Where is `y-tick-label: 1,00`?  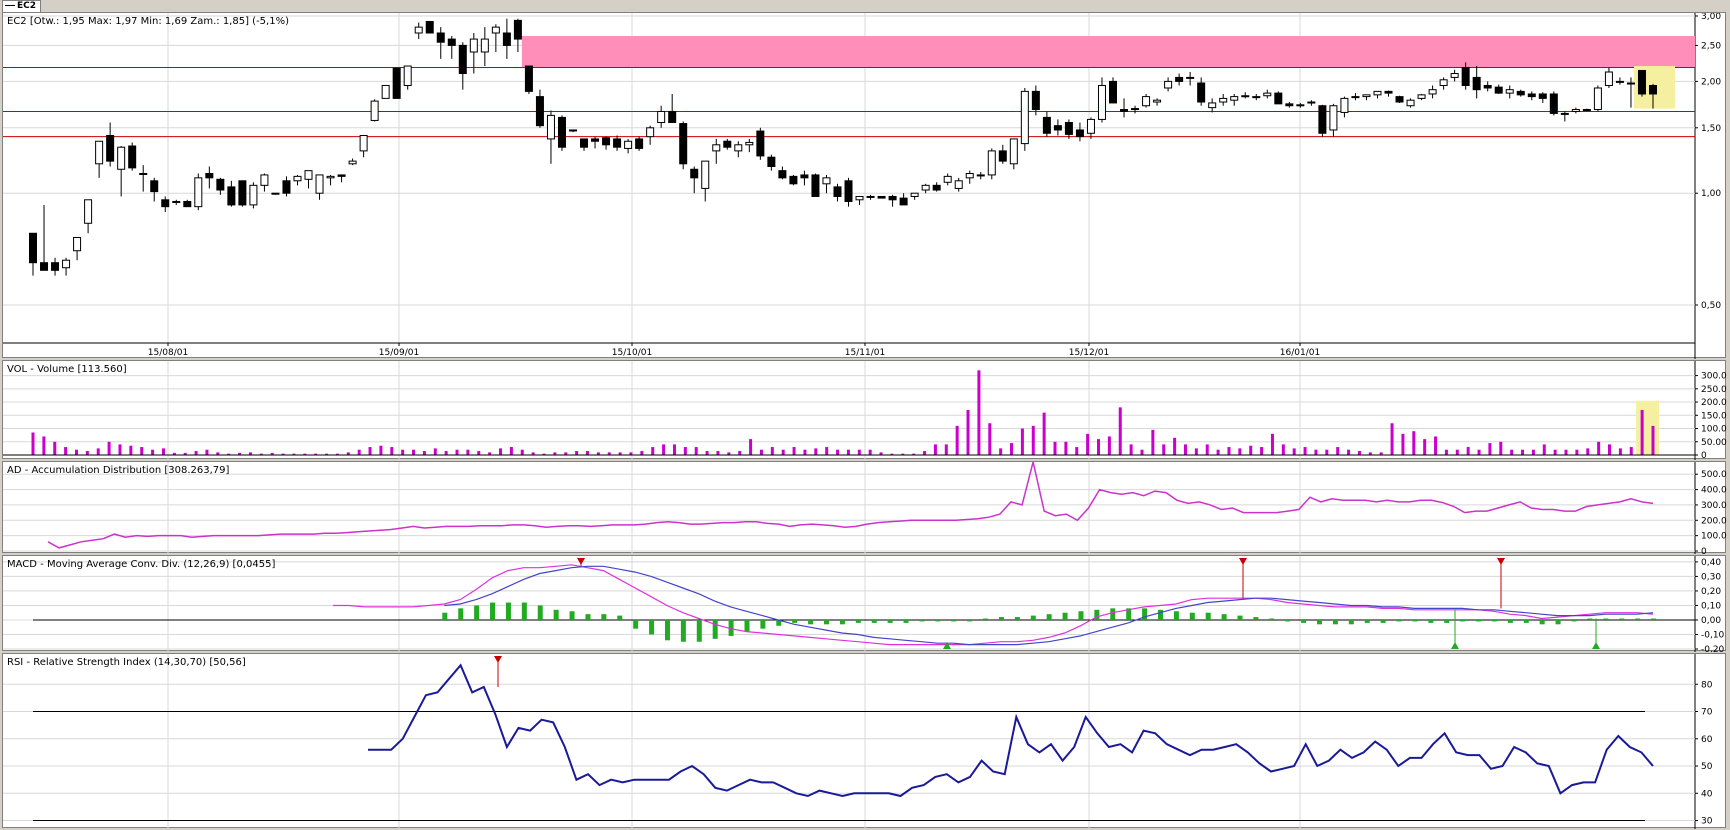
y-tick-label: 1,00 is located at coordinates (1711, 194).